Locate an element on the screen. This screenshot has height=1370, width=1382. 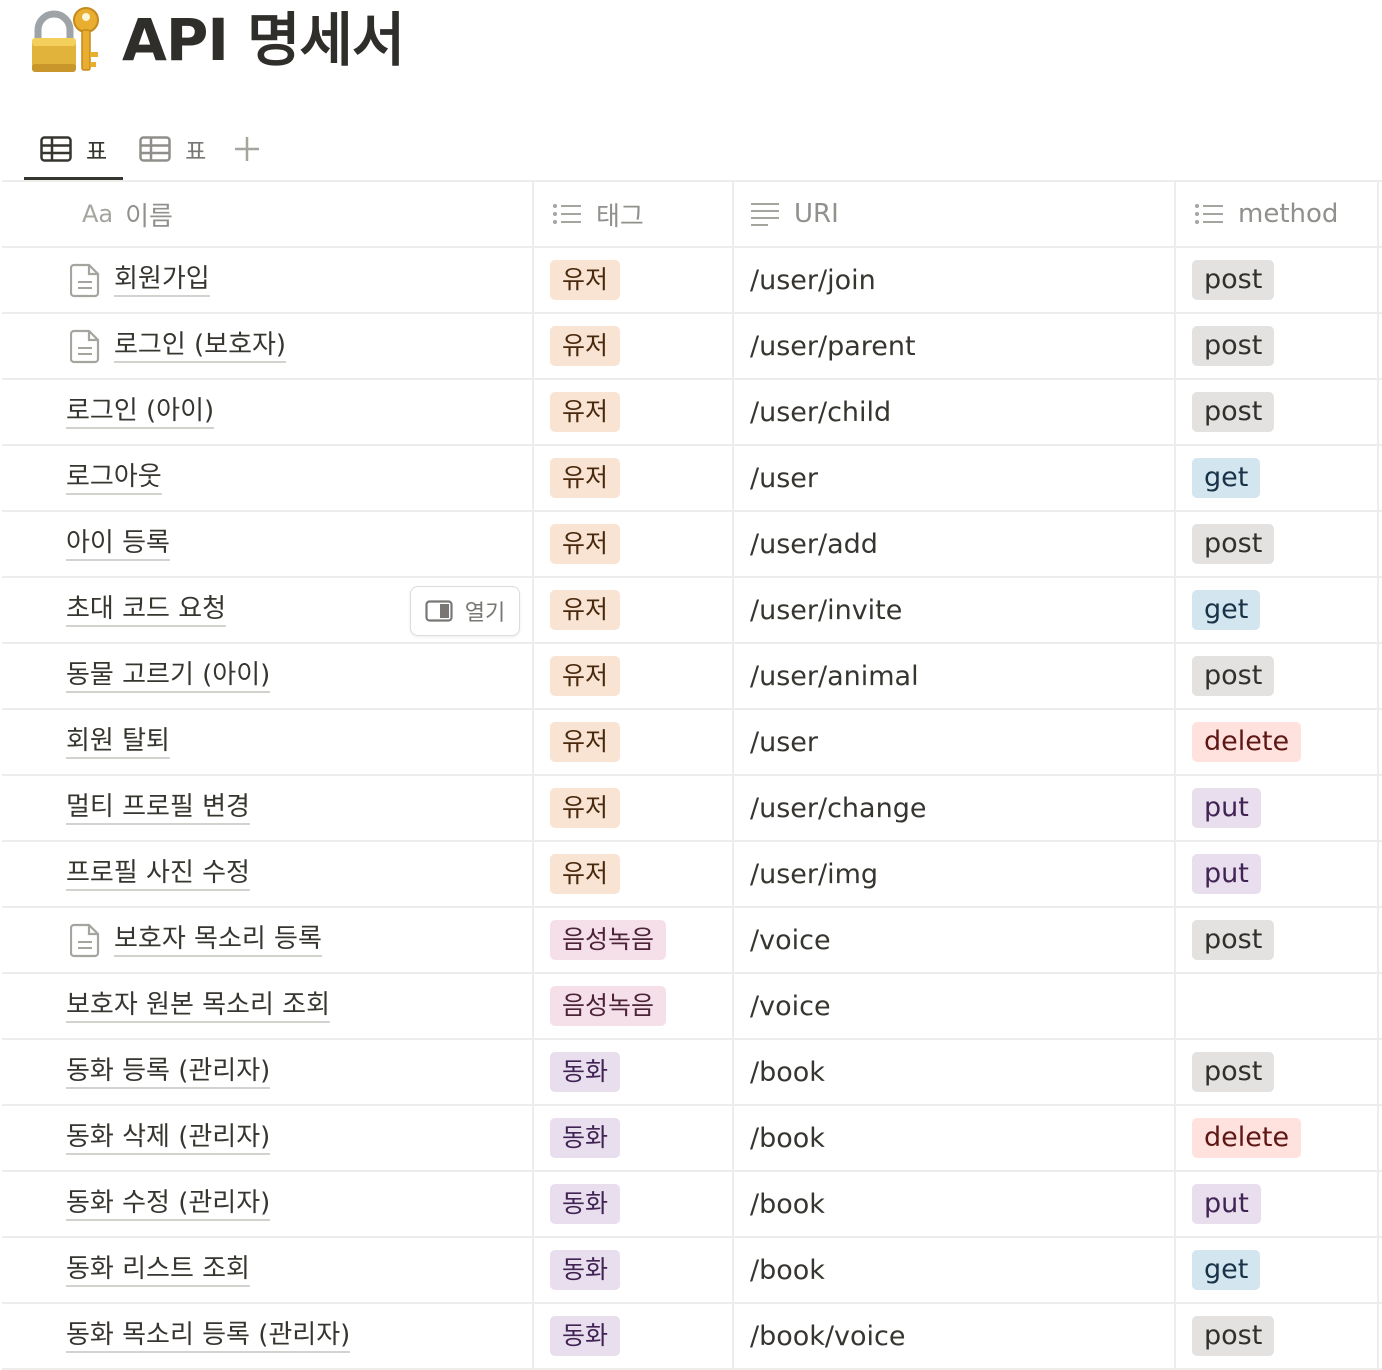
table-row: 로그인 (보호자) 유저/user/parent post is located at coordinates (692, 346).